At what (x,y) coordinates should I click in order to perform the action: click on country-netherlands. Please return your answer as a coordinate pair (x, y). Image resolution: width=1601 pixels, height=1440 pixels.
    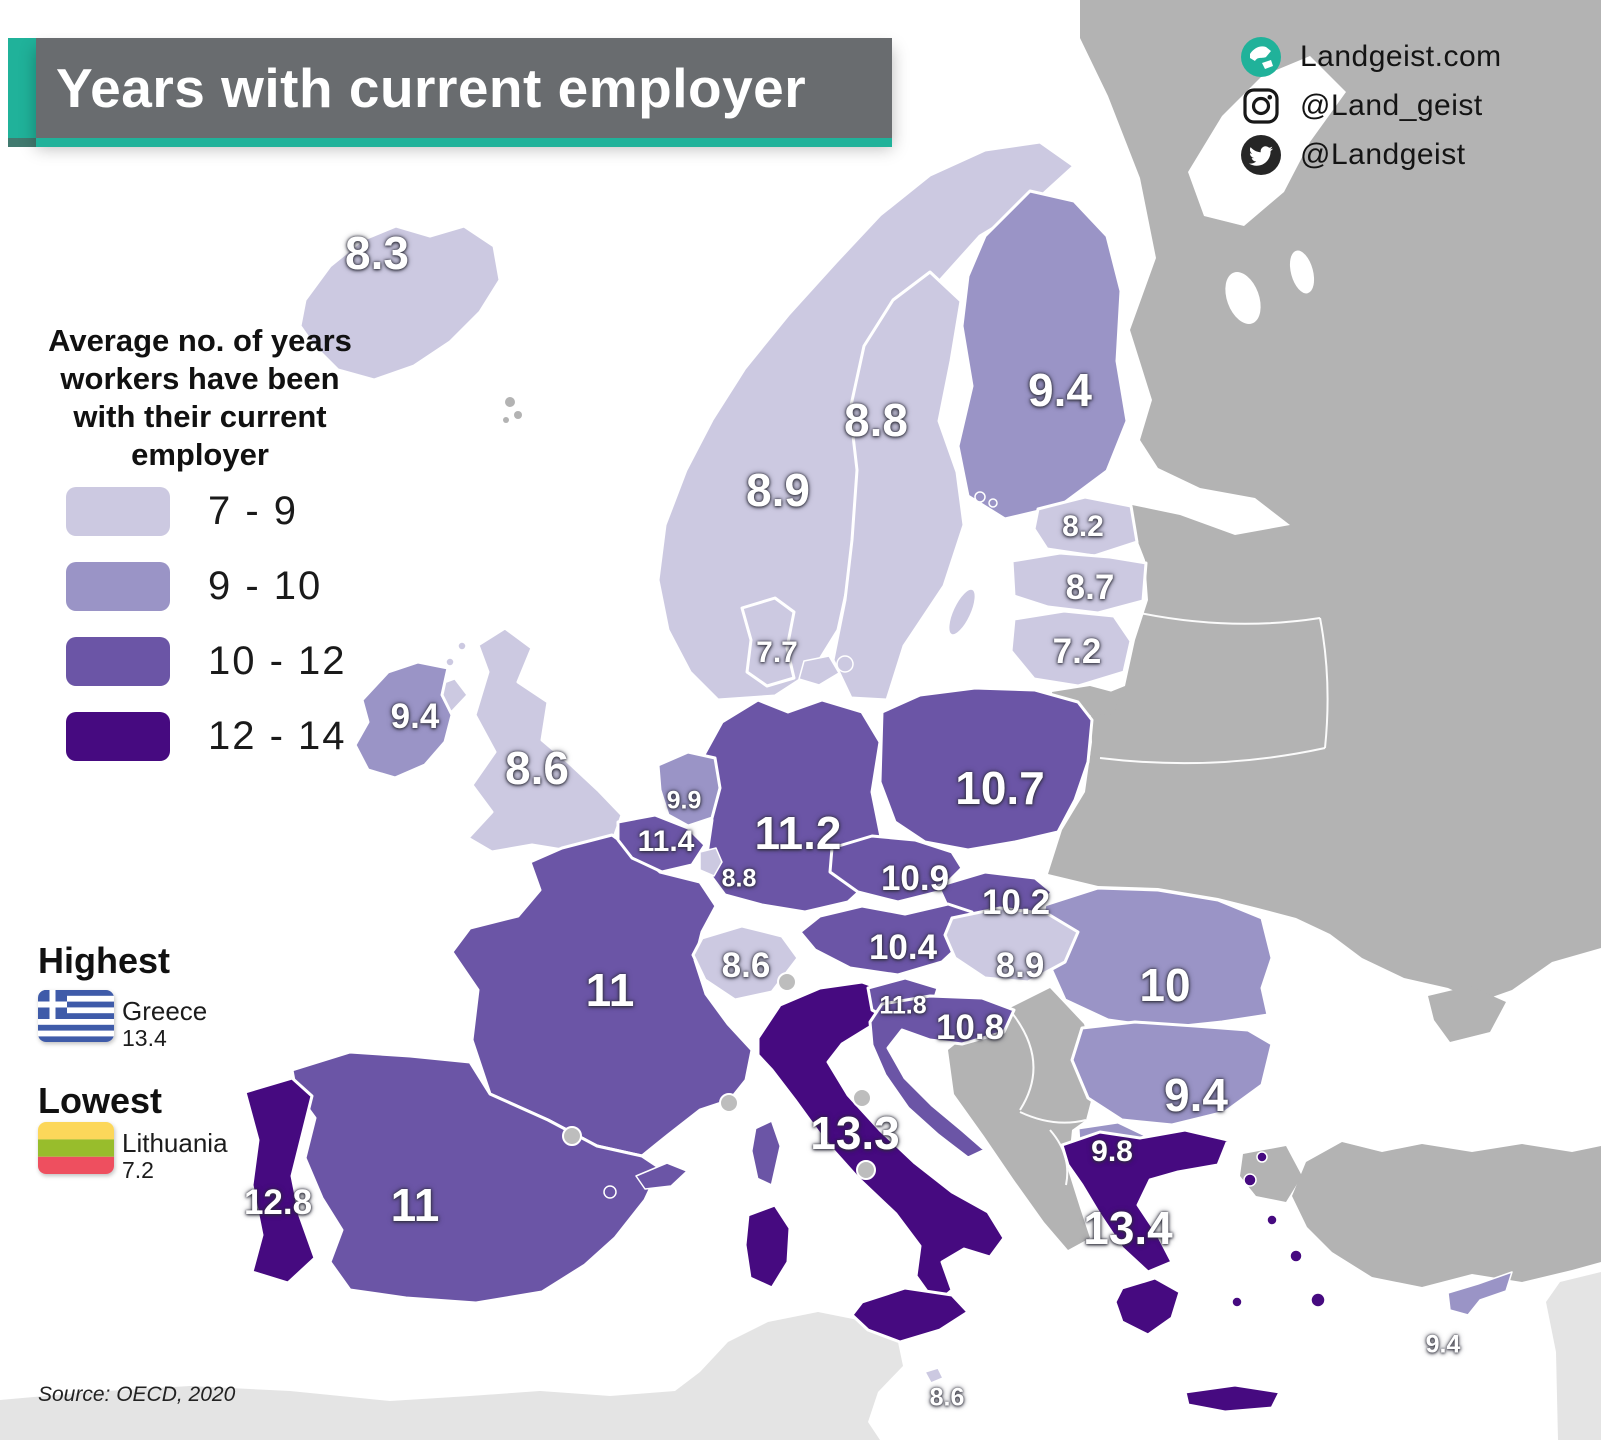
    Looking at the image, I should click on (689, 789).